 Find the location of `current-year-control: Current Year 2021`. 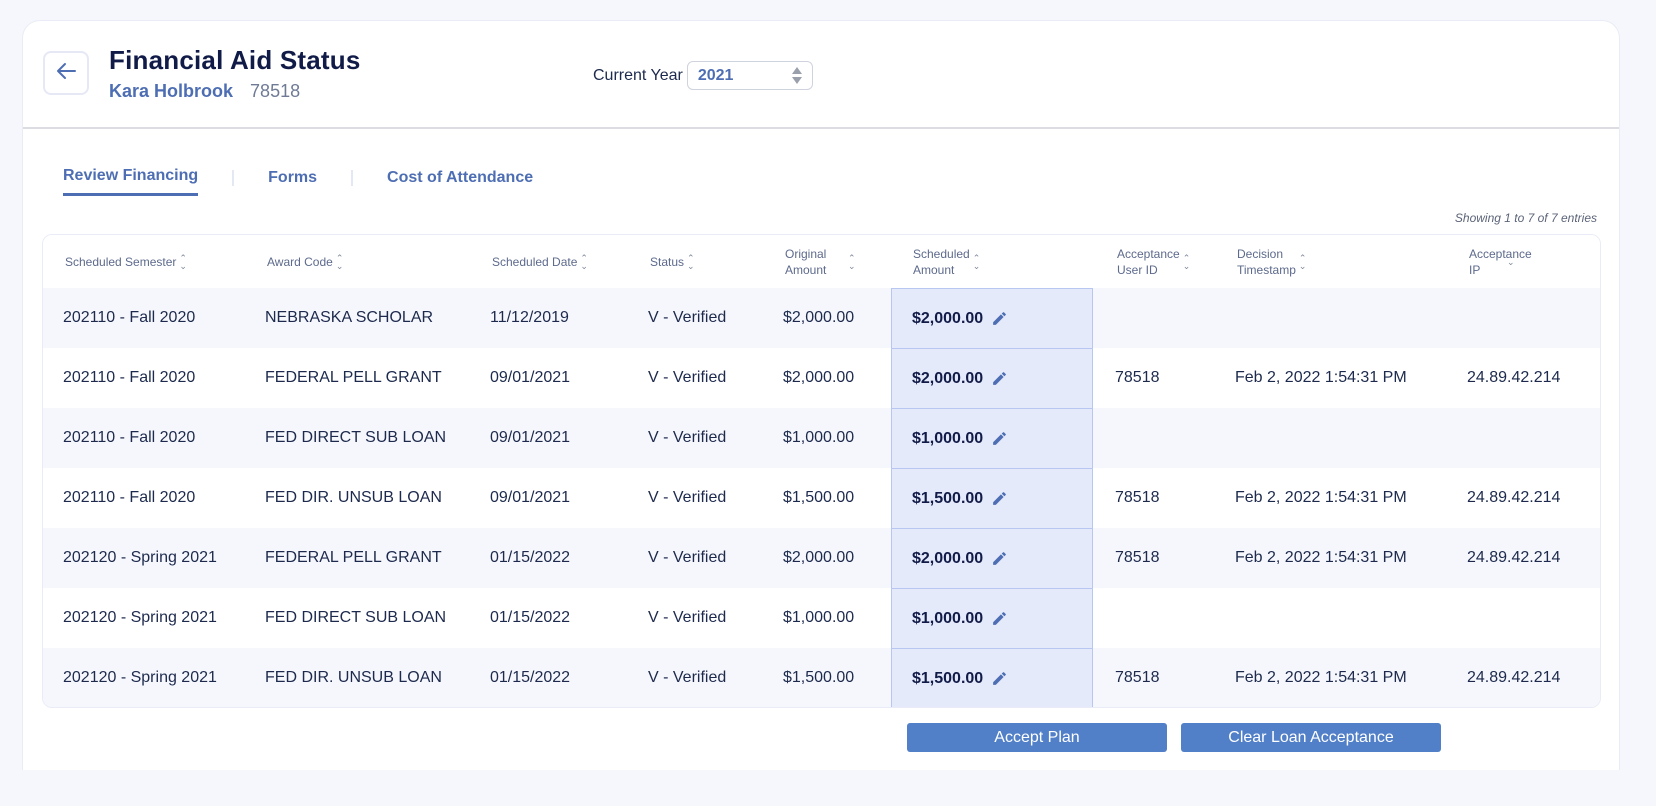

current-year-control: Current Year 2021 is located at coordinates (703, 75).